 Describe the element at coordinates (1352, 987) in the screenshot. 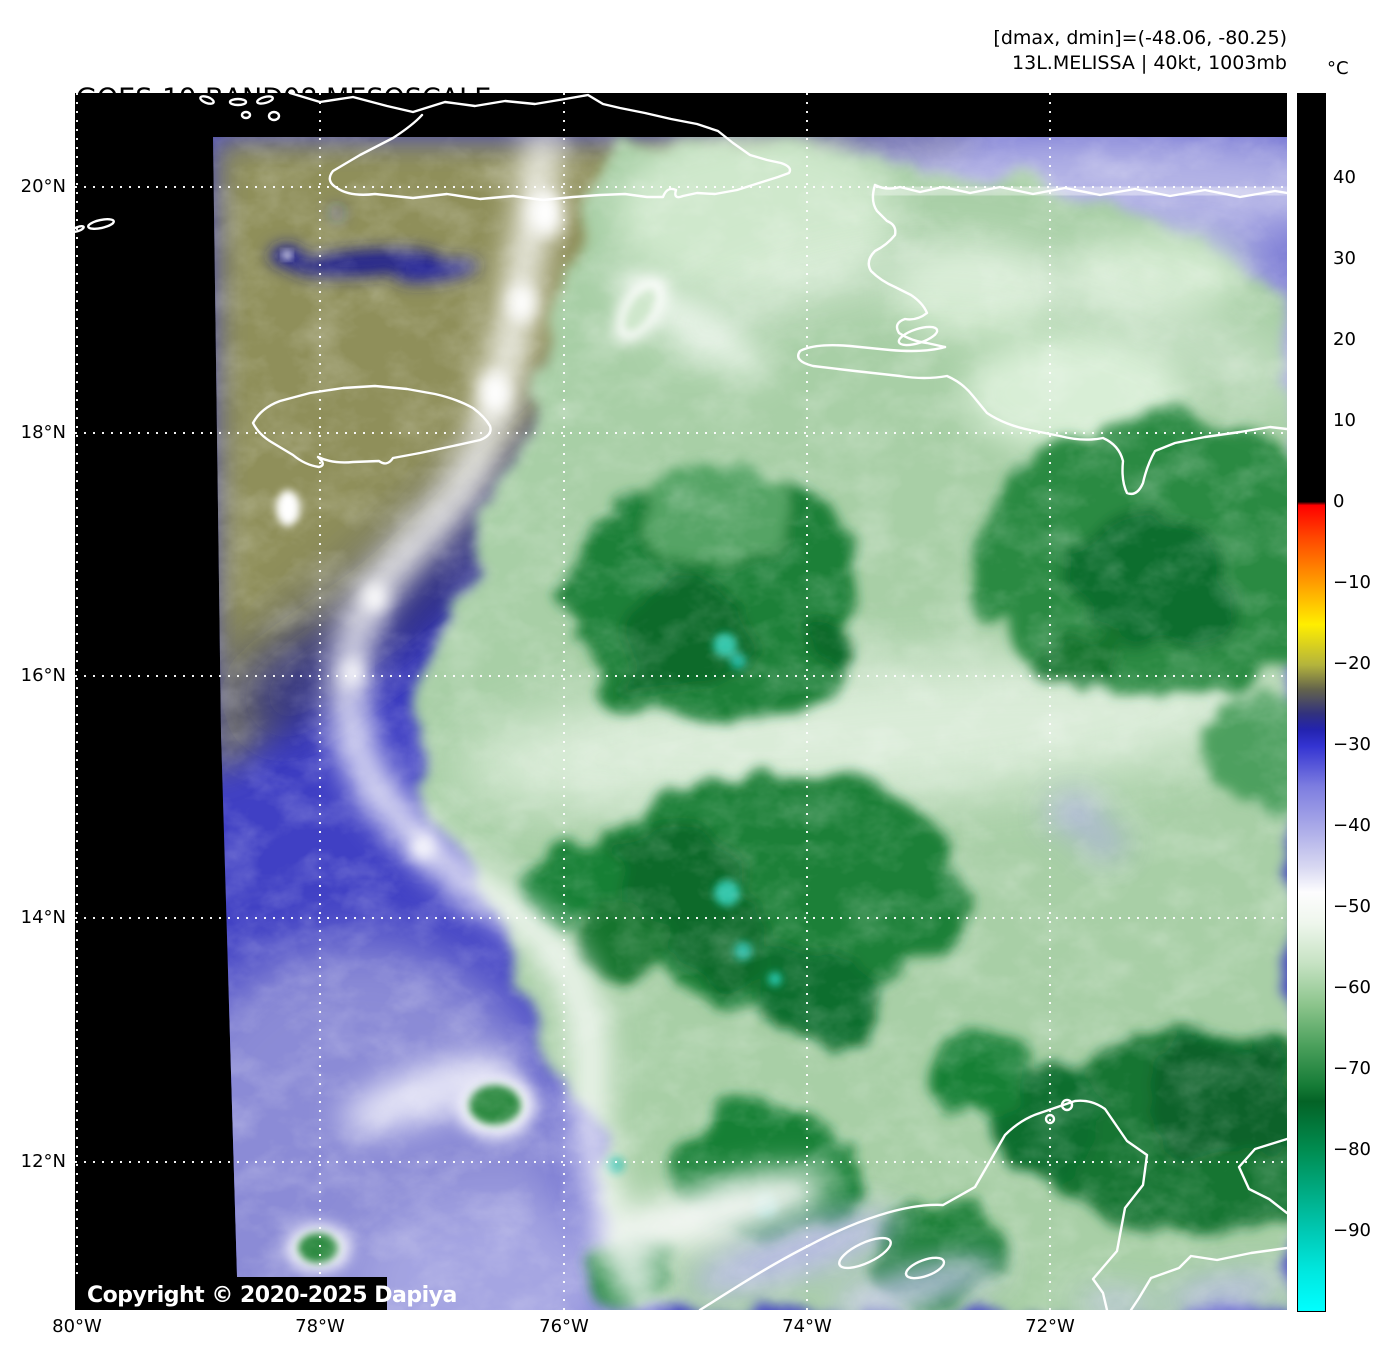

I see `colorbar-tick: −60` at that location.